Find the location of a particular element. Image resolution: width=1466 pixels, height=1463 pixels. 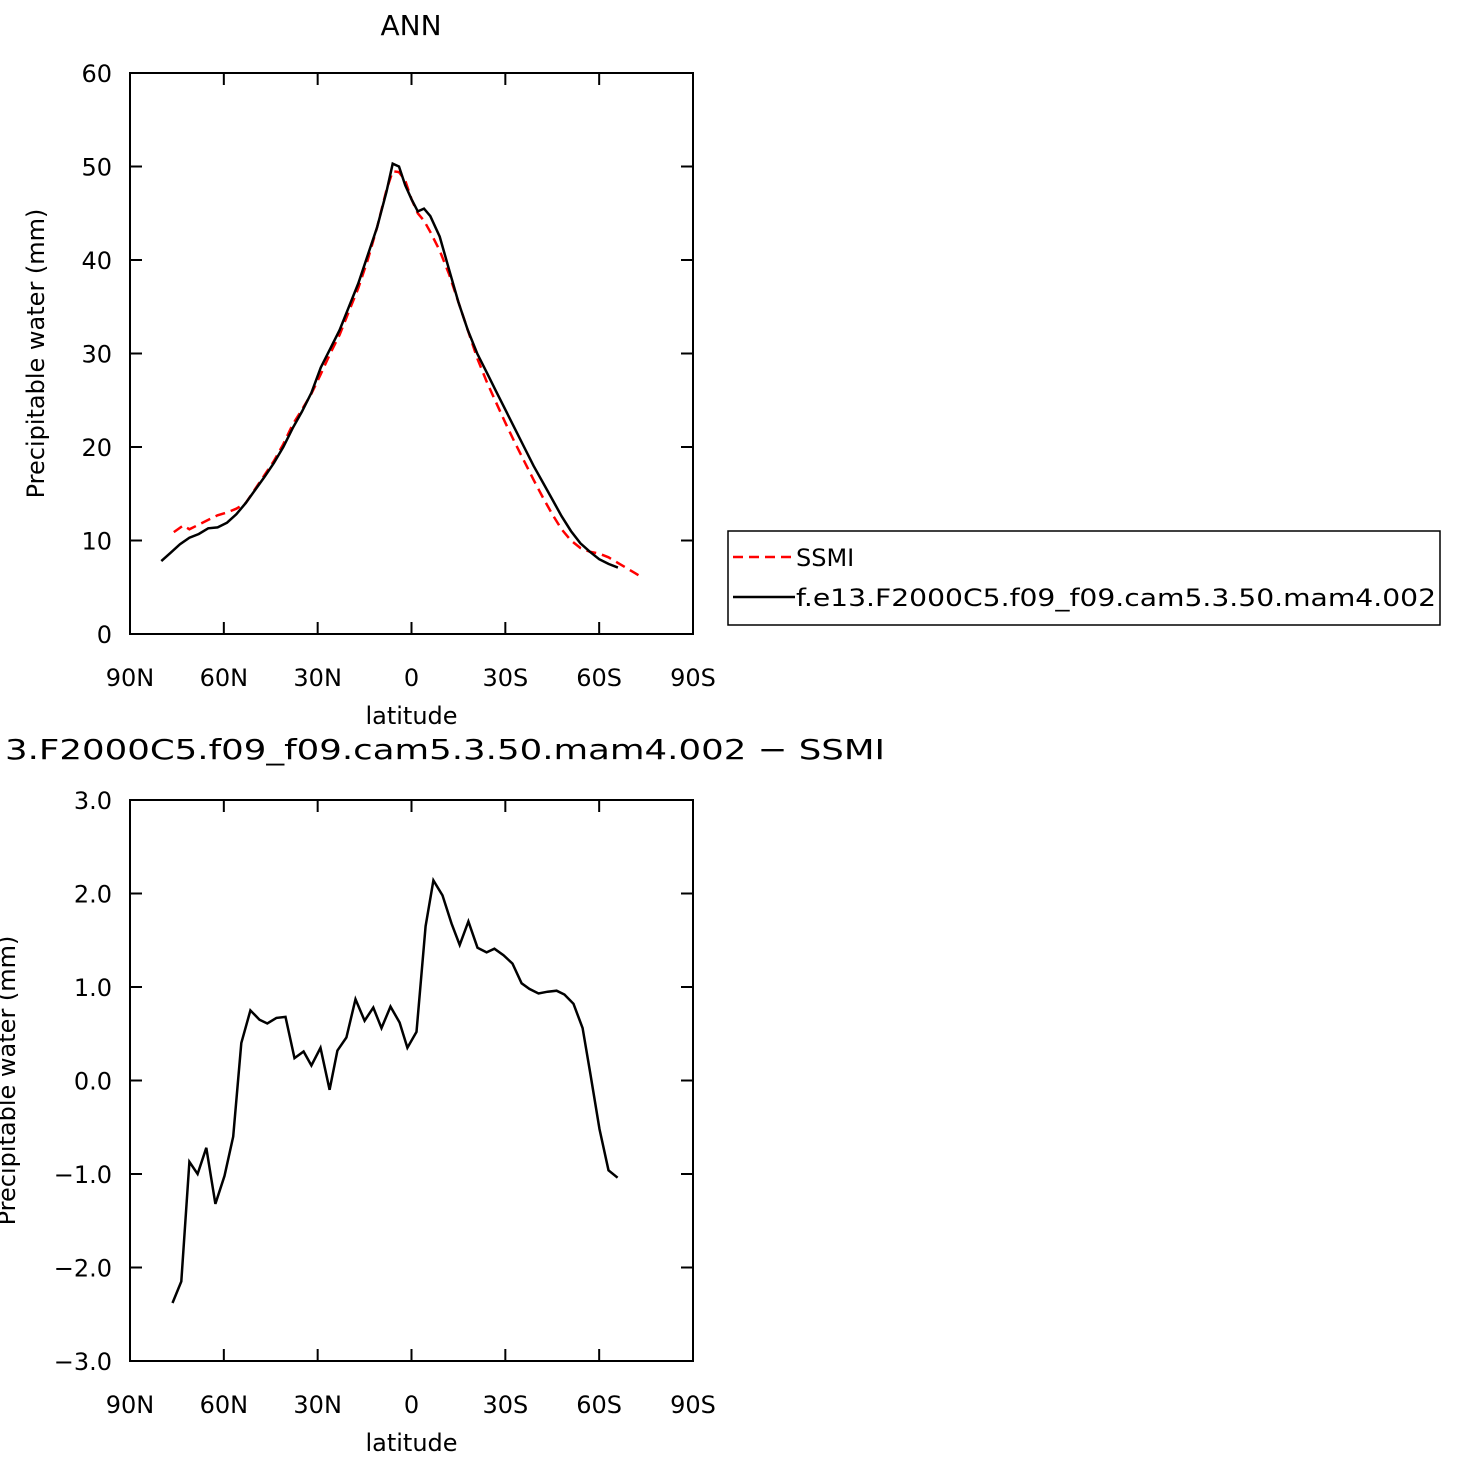

y-tick-label: 50 is located at coordinates (96, 168).